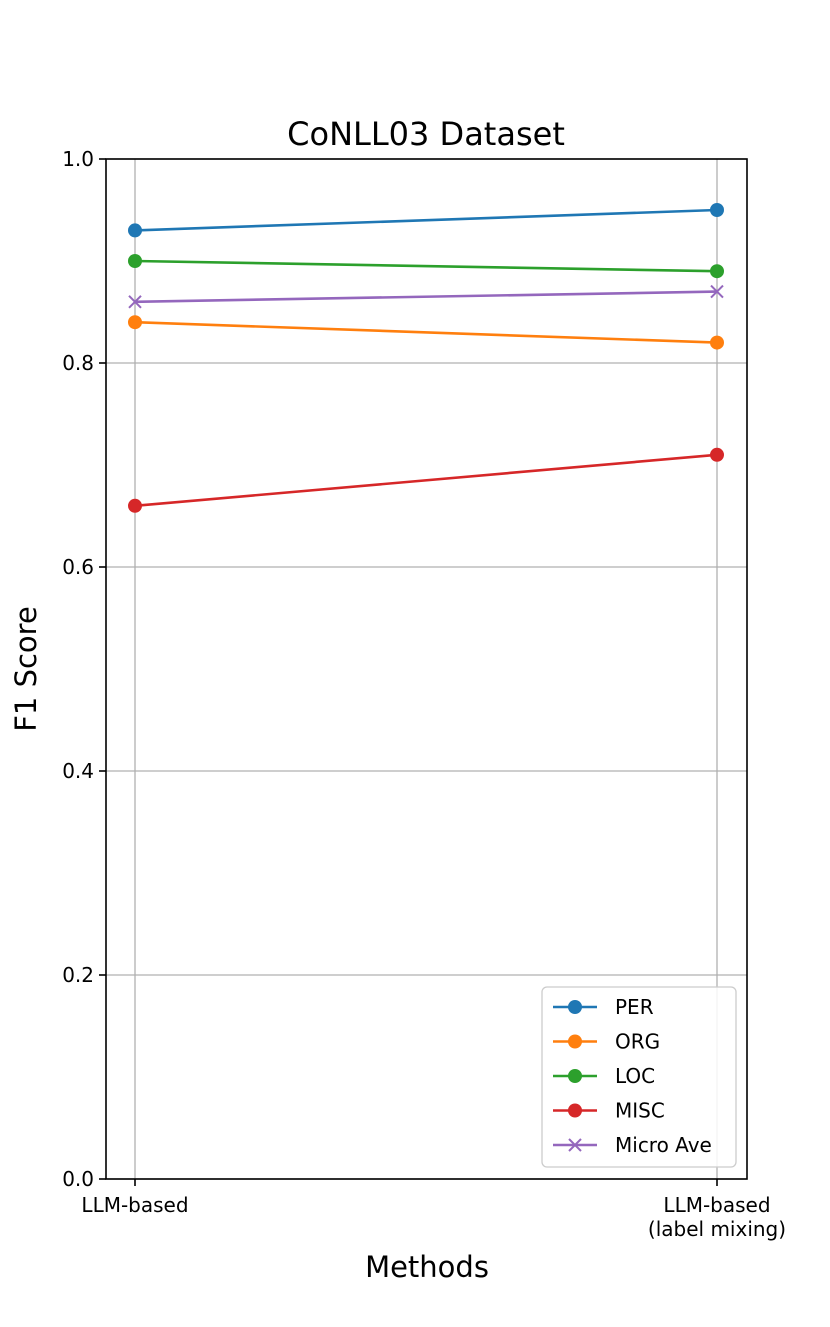 The height and width of the screenshot is (1327, 830). Describe the element at coordinates (635, 1076) in the screenshot. I see `legend-label: LOC` at that location.